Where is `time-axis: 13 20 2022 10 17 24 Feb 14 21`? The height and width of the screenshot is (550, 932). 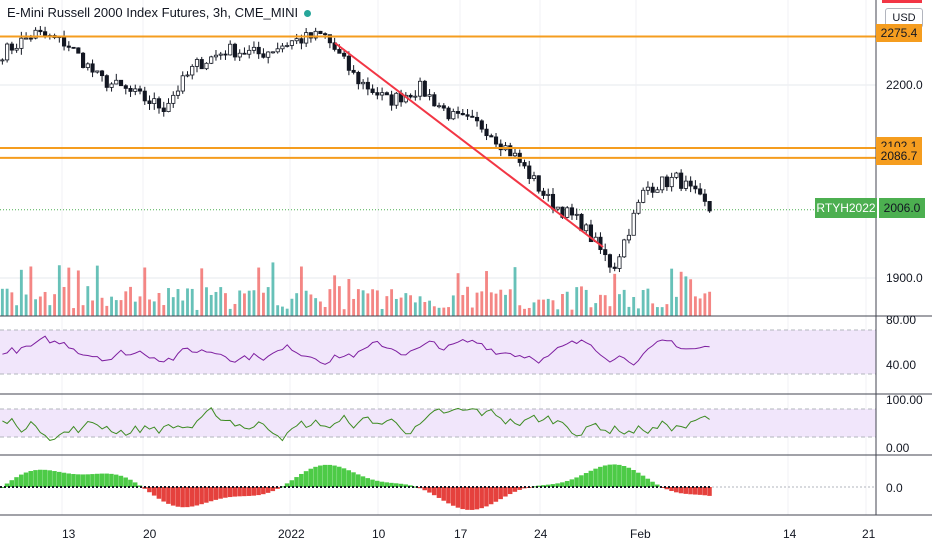
time-axis: 13 20 2022 10 17 24 Feb 14 21 is located at coordinates (469, 534).